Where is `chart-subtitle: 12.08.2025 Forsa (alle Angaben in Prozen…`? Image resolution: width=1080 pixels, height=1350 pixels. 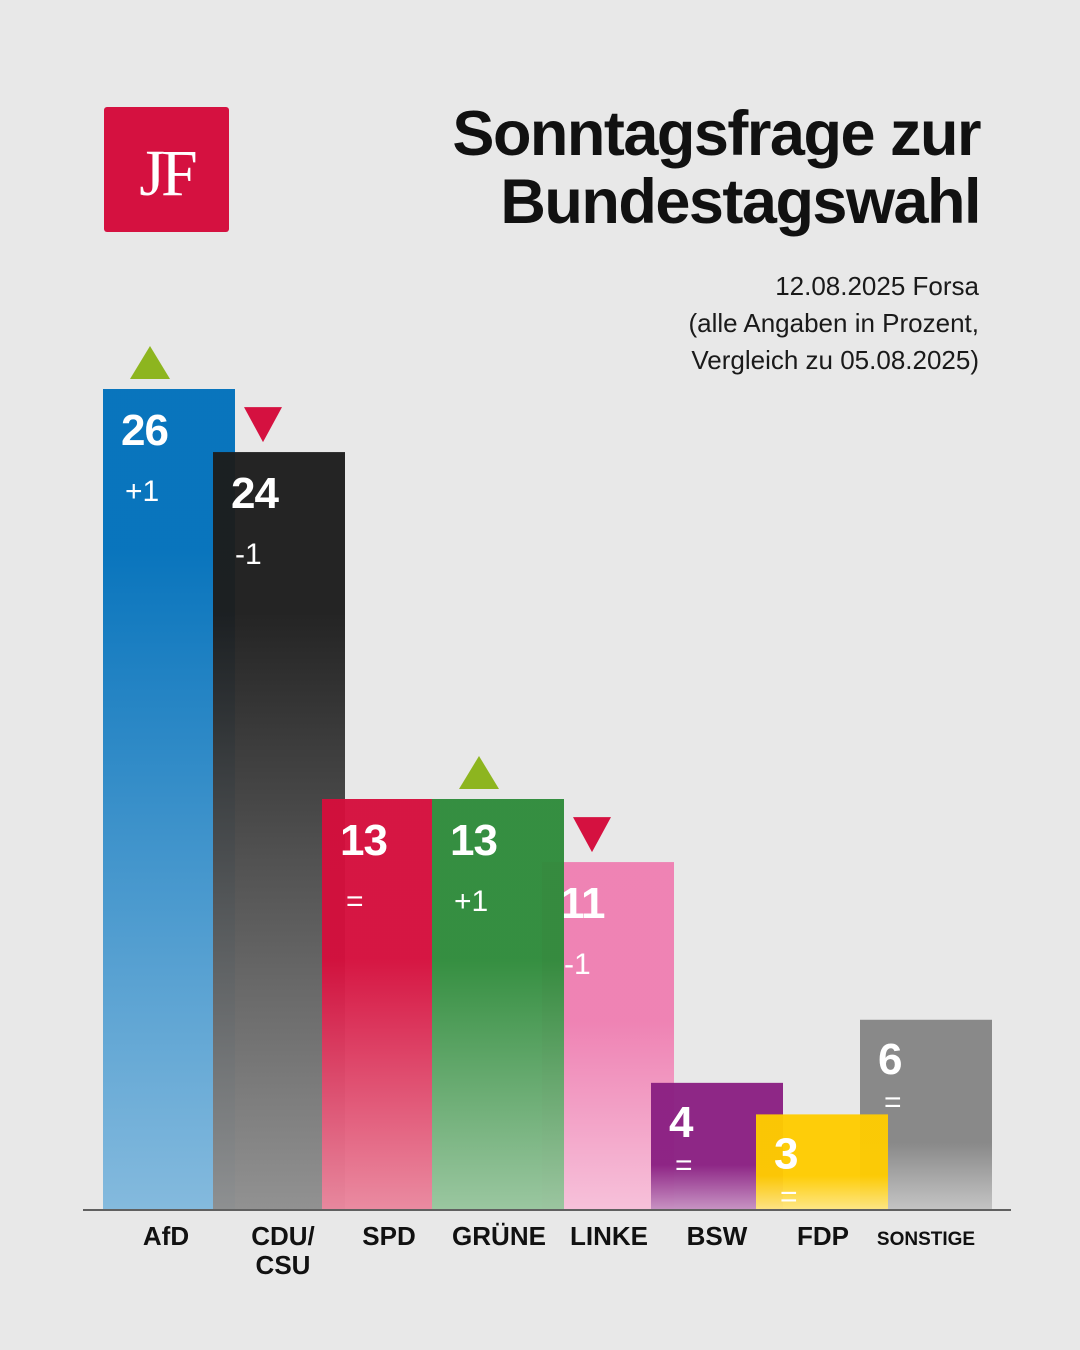 chart-subtitle: 12.08.2025 Forsa (alle Angaben in Prozen… is located at coordinates (729, 323).